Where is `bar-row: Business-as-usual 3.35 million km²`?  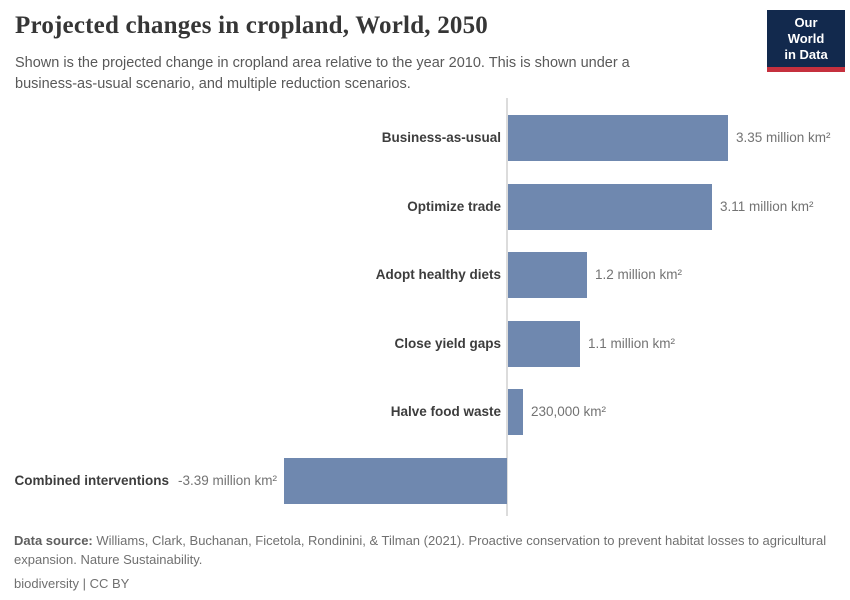 bar-row: Business-as-usual 3.35 million km² is located at coordinates (425, 138).